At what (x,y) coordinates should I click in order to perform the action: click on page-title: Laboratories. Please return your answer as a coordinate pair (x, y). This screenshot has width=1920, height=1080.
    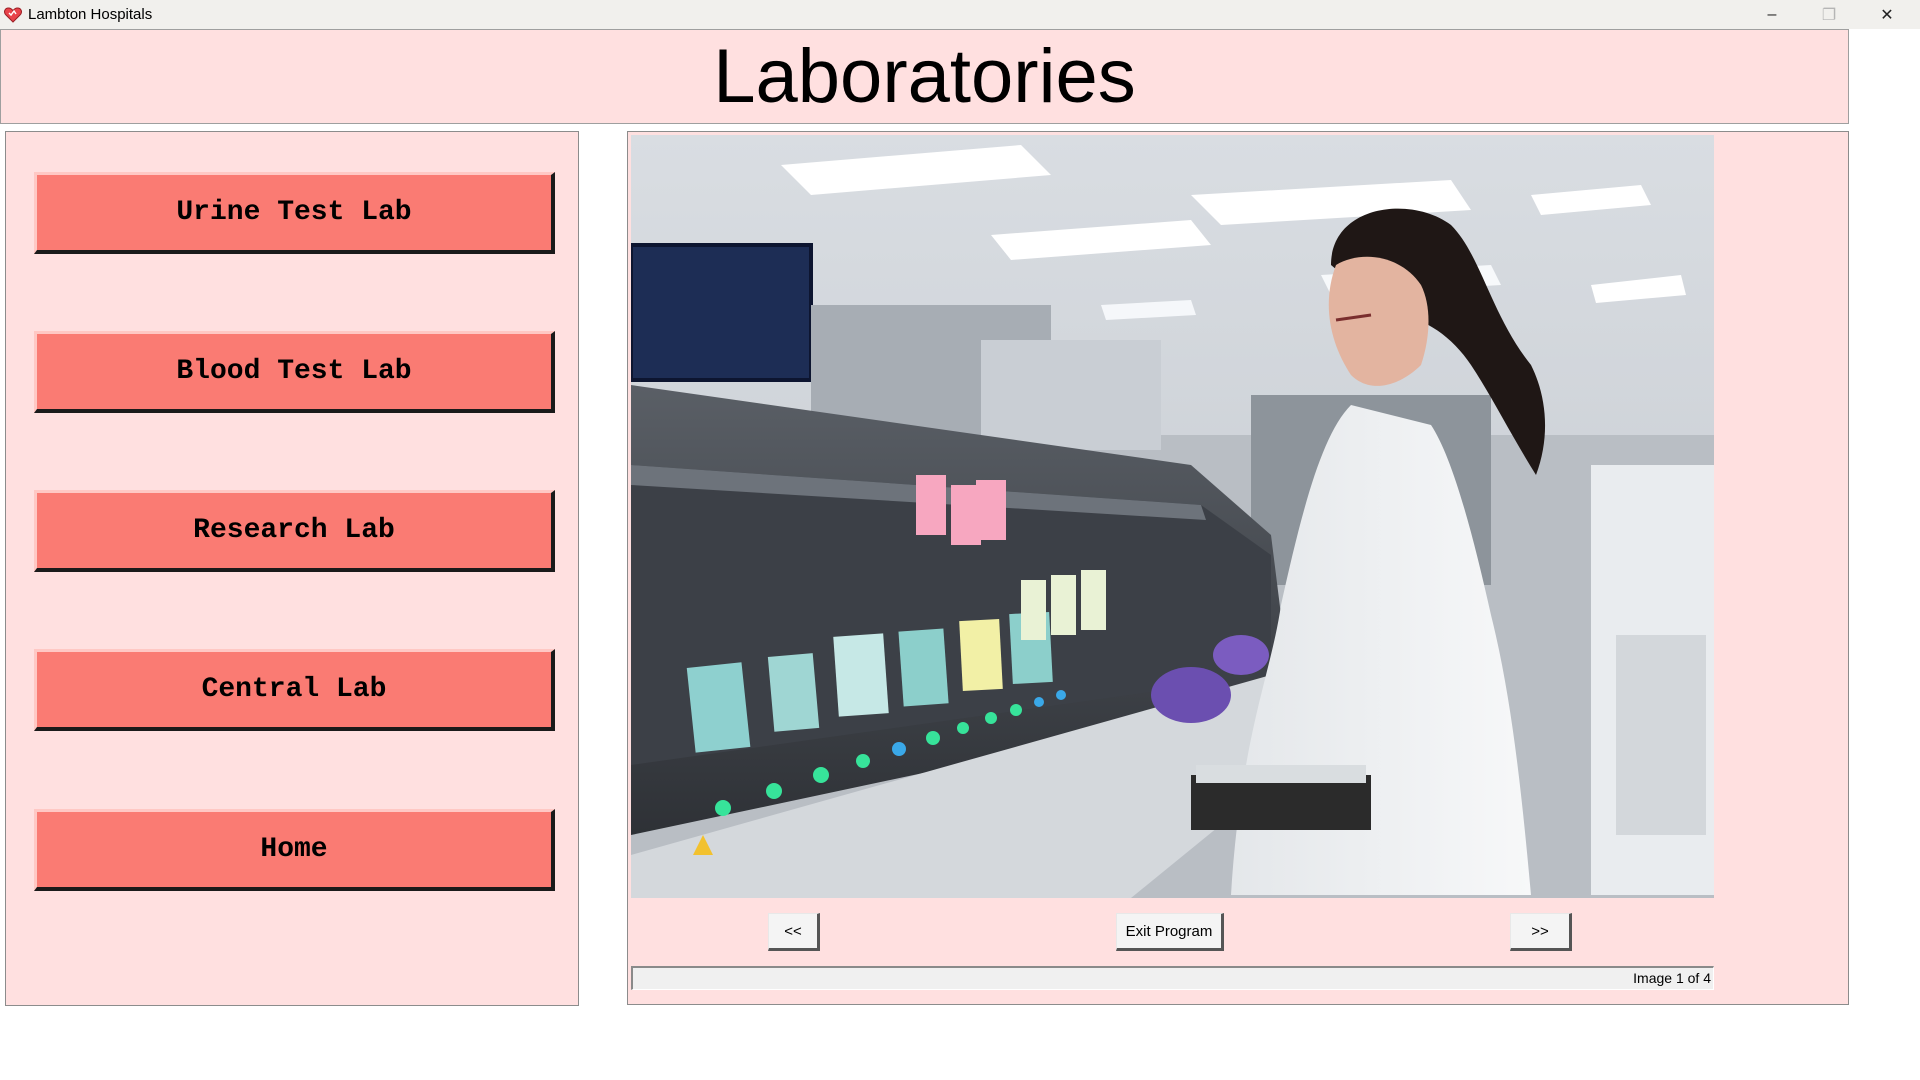
    Looking at the image, I should click on (924, 76).